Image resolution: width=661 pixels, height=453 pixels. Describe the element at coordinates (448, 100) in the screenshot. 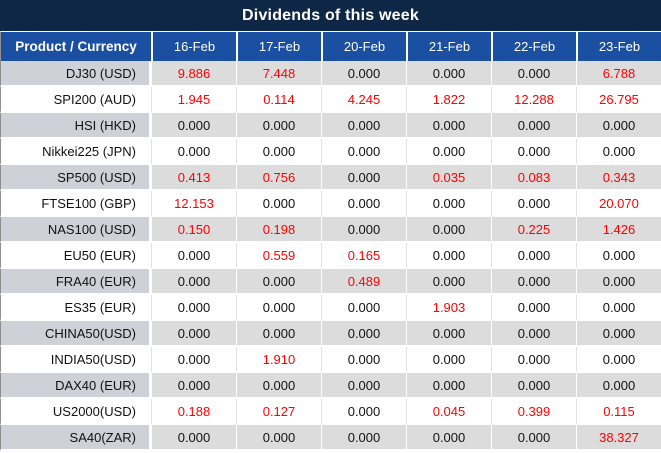

I see `dividend-value-cell: 1.822` at that location.